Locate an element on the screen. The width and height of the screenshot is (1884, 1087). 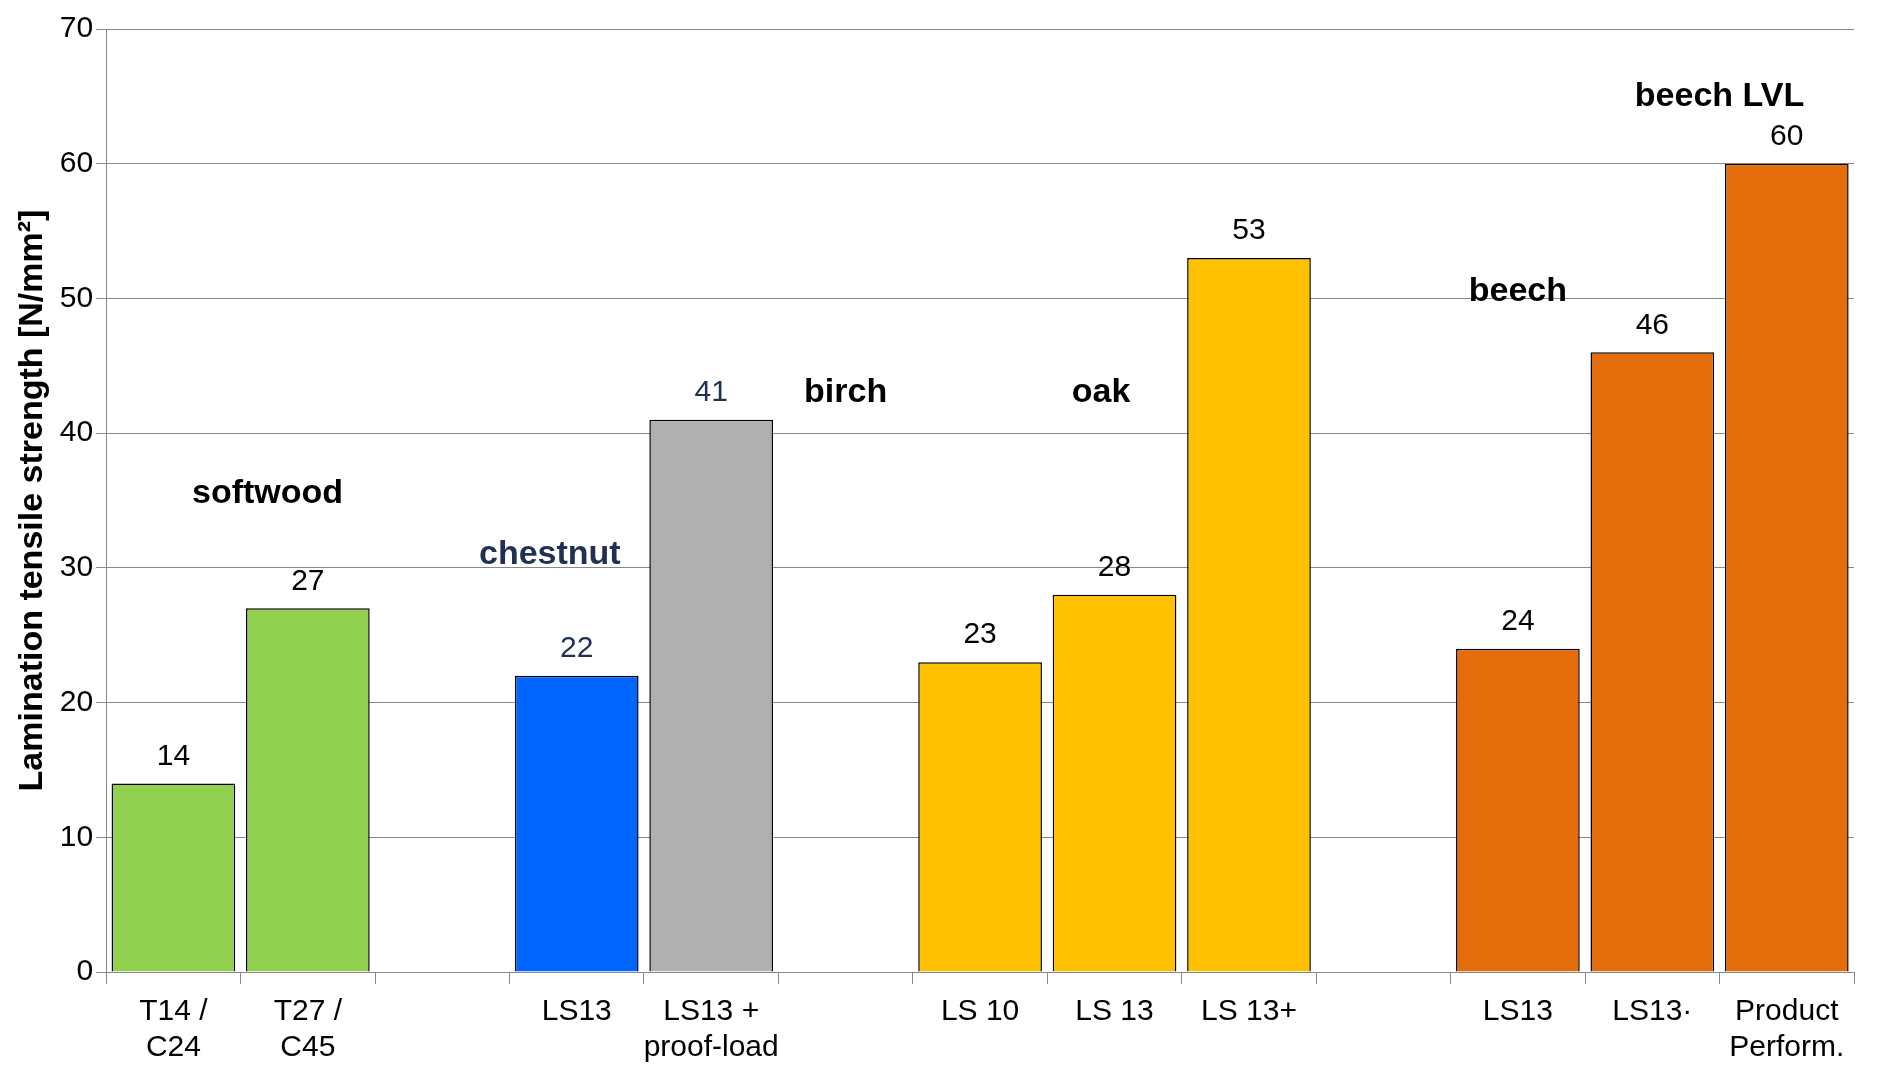
y-tick-label: 0 is located at coordinates (85, 970).